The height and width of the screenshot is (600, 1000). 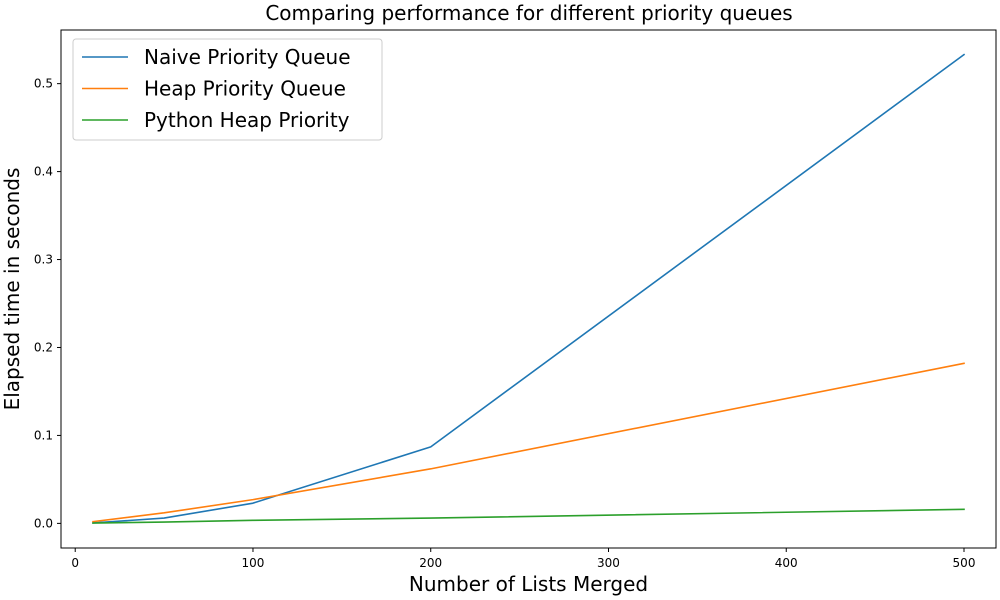 I want to click on y-tick-label: 0.0, so click(x=43, y=523).